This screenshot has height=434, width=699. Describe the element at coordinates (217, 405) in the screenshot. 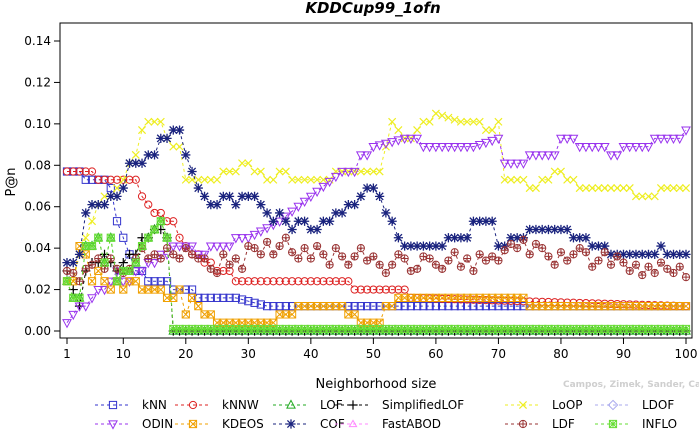

I see `legend-item-knnw: kNNW` at that location.